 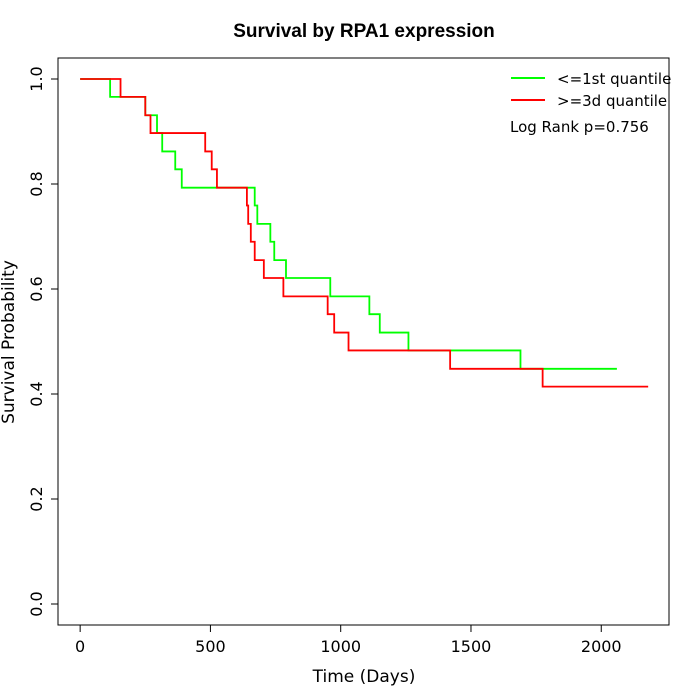 What do you see at coordinates (36, 183) in the screenshot?
I see `y-tick-label: 0.8` at bounding box center [36, 183].